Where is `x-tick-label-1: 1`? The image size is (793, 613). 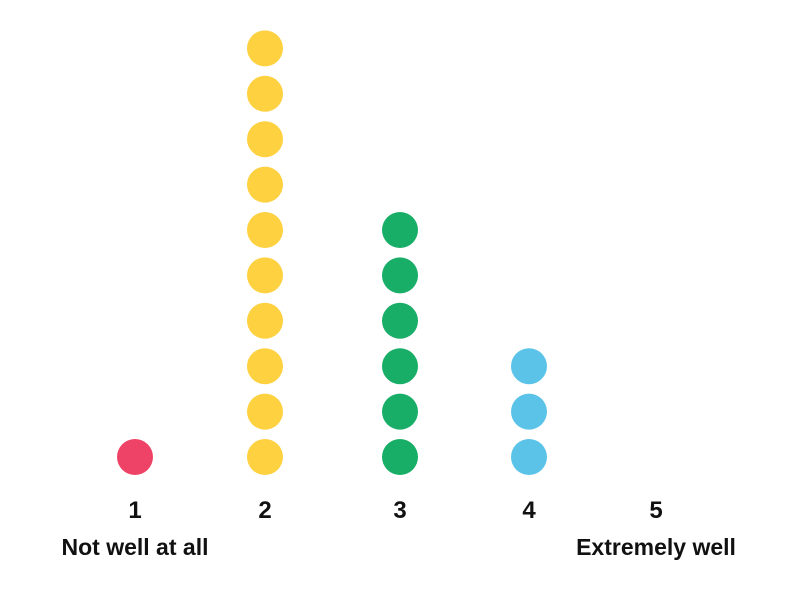
x-tick-label-1: 1 is located at coordinates (134, 510).